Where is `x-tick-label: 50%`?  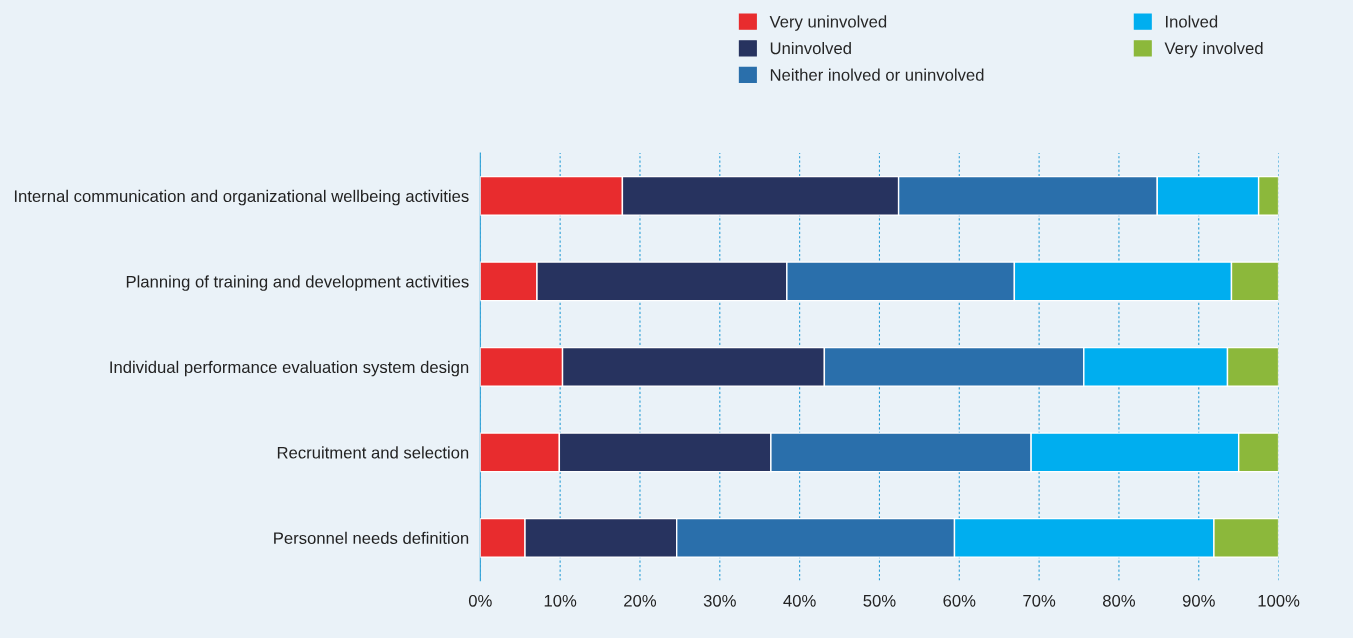 x-tick-label: 50% is located at coordinates (879, 600).